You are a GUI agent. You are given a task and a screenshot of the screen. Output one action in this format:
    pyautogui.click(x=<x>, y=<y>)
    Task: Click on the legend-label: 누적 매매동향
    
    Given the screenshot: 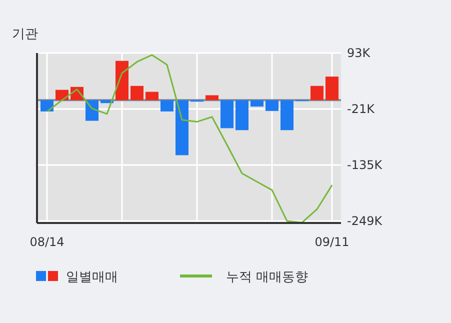 What is the action you would take?
    pyautogui.click(x=267, y=277)
    